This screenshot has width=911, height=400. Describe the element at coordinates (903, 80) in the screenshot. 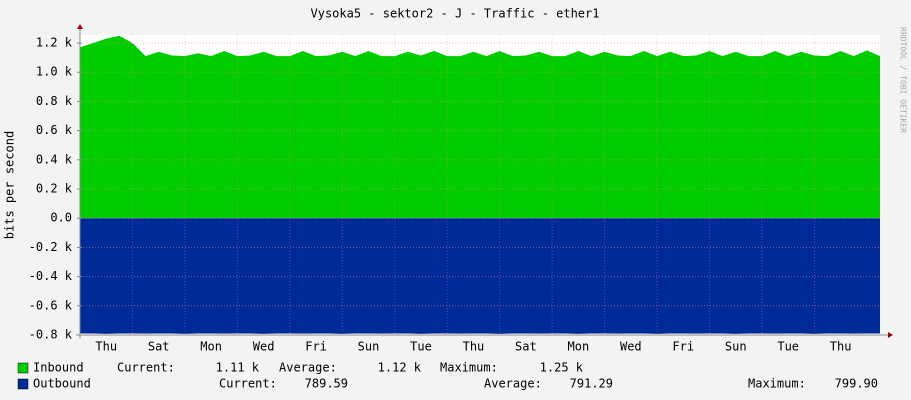

I see `side-text: RRDTOOL / TOBI OETIKER` at that location.